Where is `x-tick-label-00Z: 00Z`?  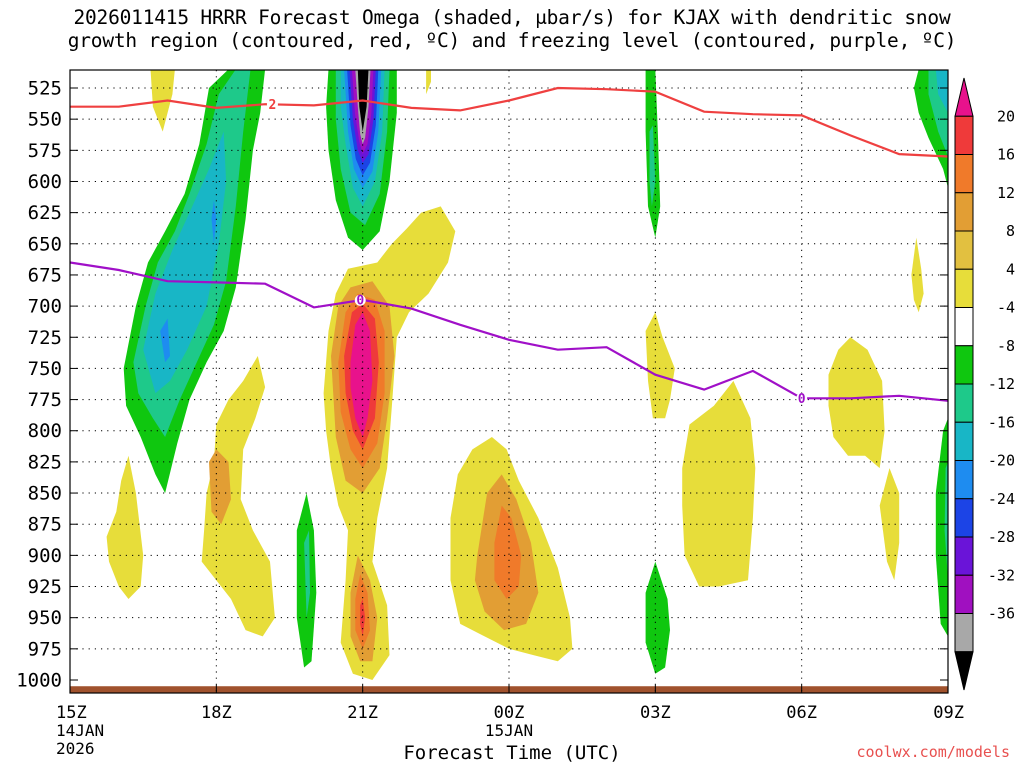
x-tick-label-00Z: 00Z is located at coordinates (509, 713).